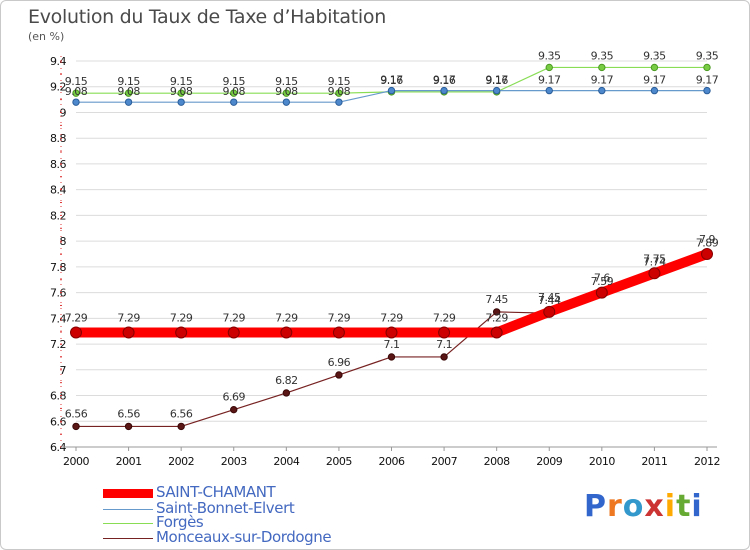  What do you see at coordinates (654, 262) in the screenshot?
I see `data-label-monceaux-sur-dordogne: 7.74` at bounding box center [654, 262].